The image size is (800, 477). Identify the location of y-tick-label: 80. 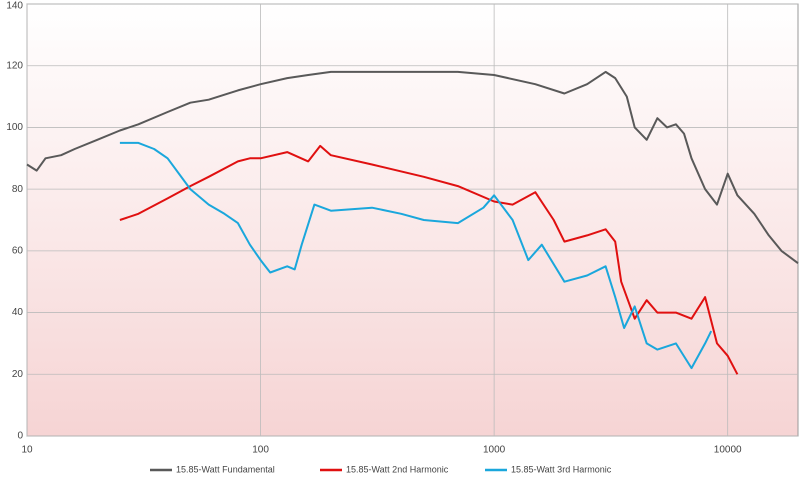
(18, 189).